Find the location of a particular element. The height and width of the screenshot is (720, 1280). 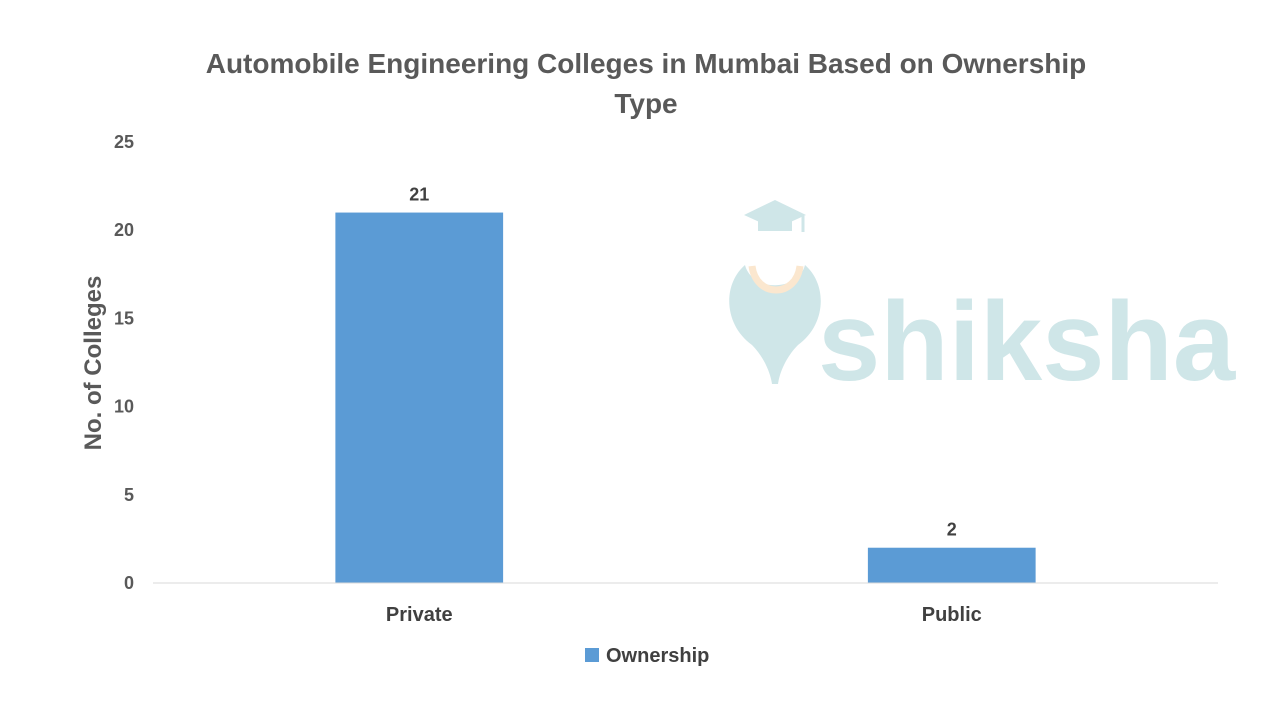

y-tick-label: 10 is located at coordinates (124, 407).